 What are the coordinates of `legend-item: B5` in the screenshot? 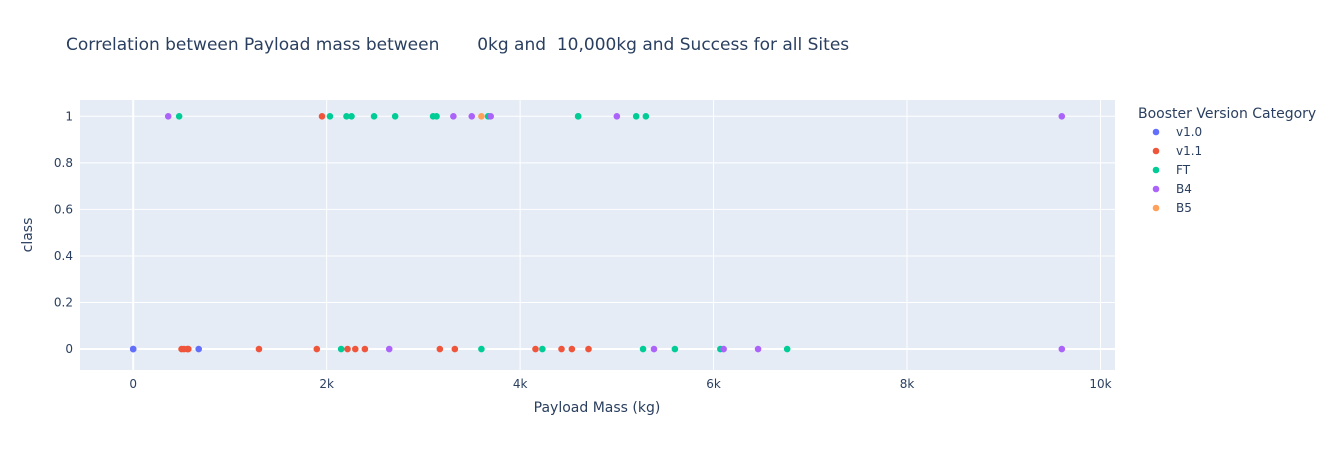 It's located at (1172, 208).